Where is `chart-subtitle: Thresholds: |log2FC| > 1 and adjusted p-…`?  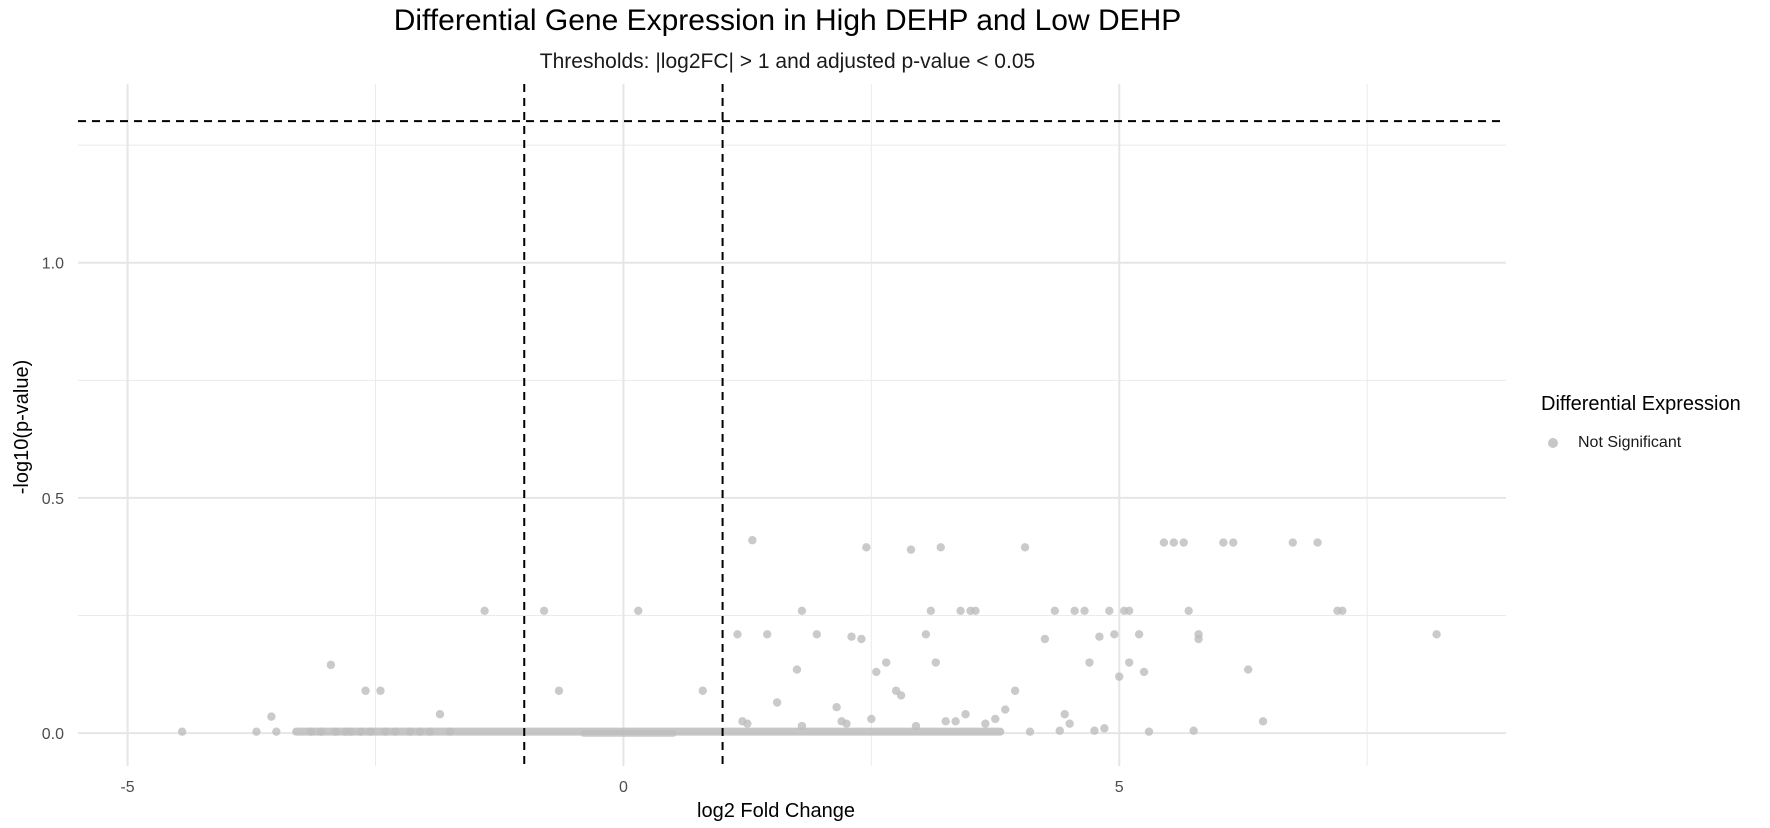
chart-subtitle: Thresholds: |log2FC| > 1 and adjusted p-… is located at coordinates (787, 61).